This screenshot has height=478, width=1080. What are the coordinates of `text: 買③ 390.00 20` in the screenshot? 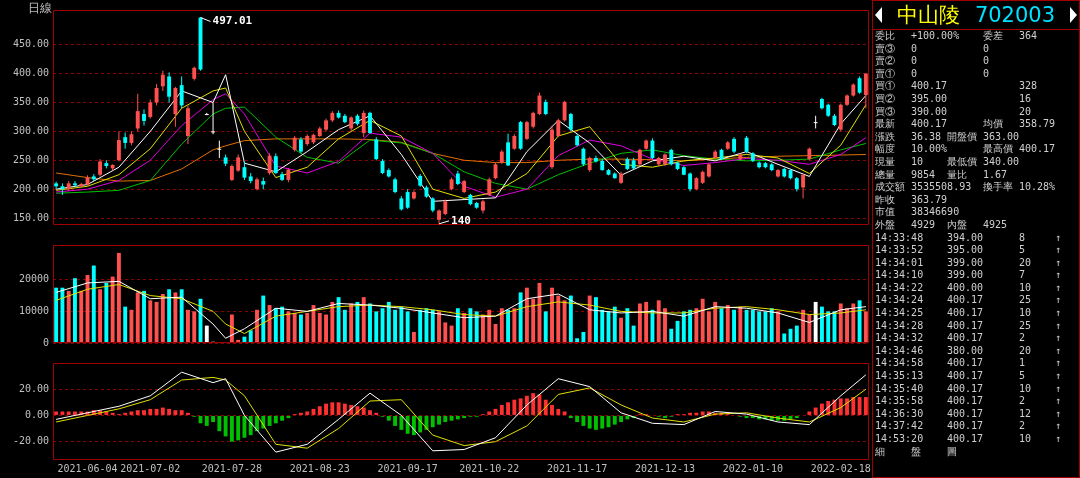 It's located at (953, 111).